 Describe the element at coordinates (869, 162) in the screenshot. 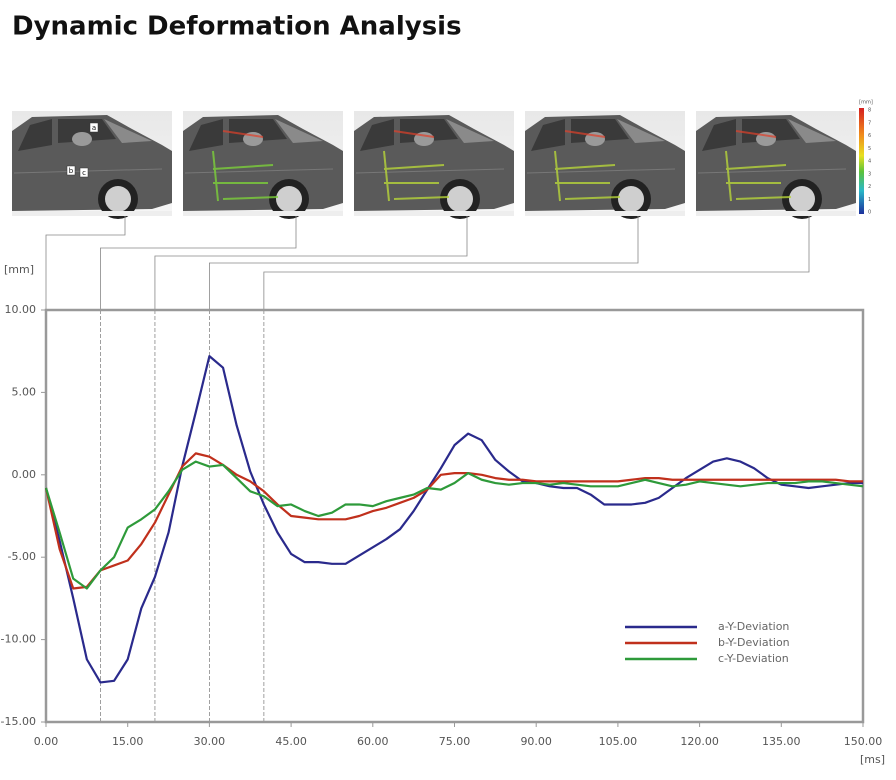

I see `colorbar-tick-label: 4` at that location.